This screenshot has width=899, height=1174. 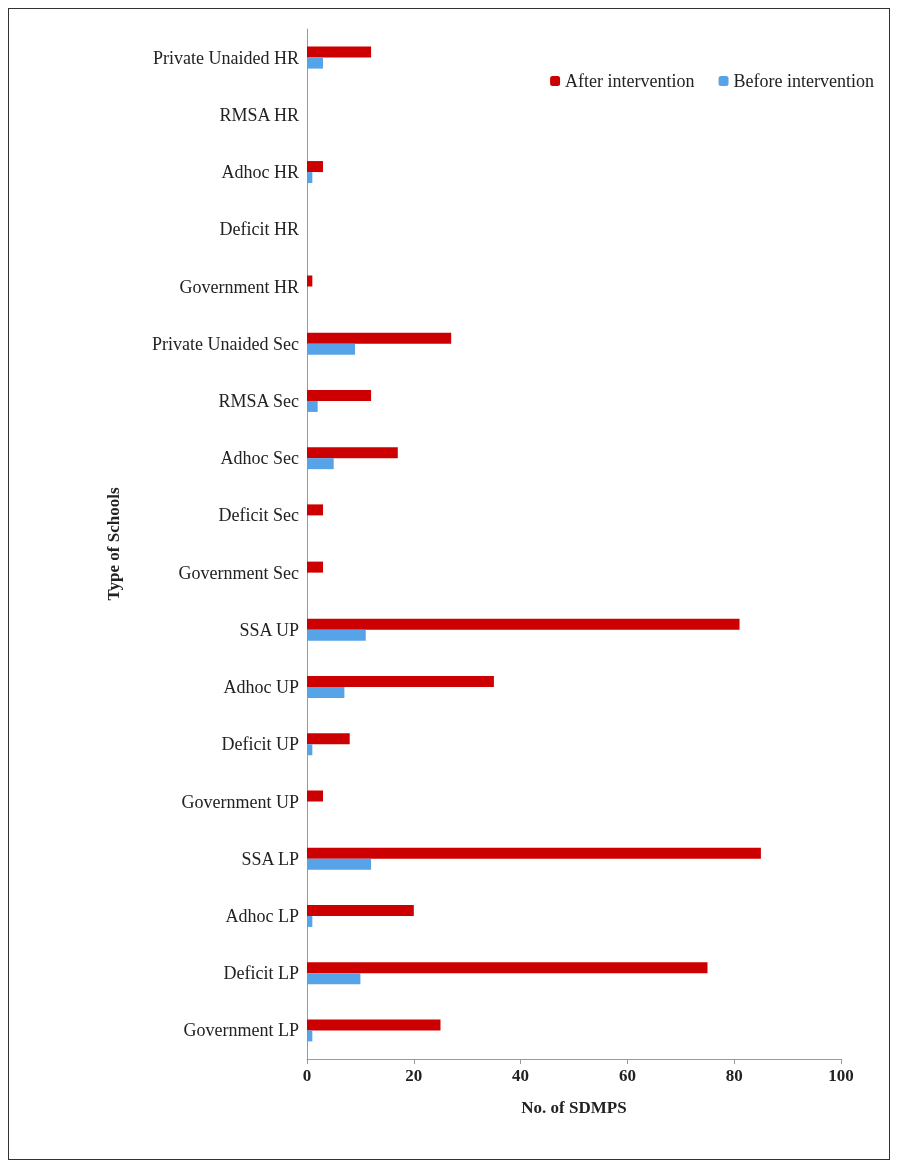 I want to click on y-tick-label: RMSA HR, so click(x=259, y=114).